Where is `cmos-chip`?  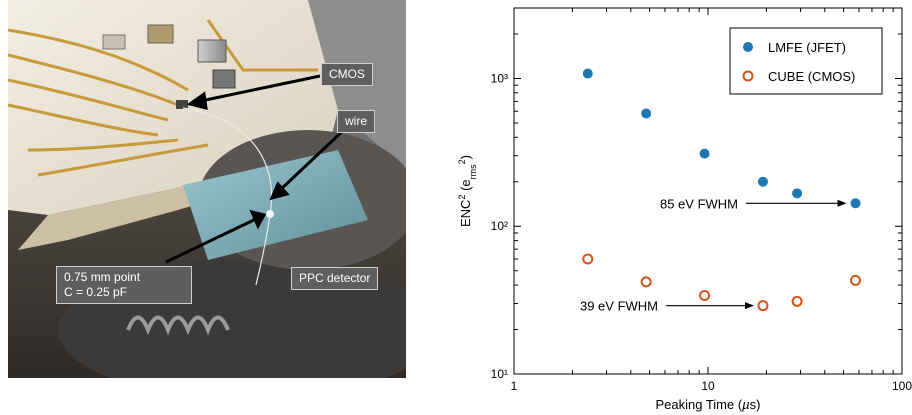
cmos-chip is located at coordinates (182, 104).